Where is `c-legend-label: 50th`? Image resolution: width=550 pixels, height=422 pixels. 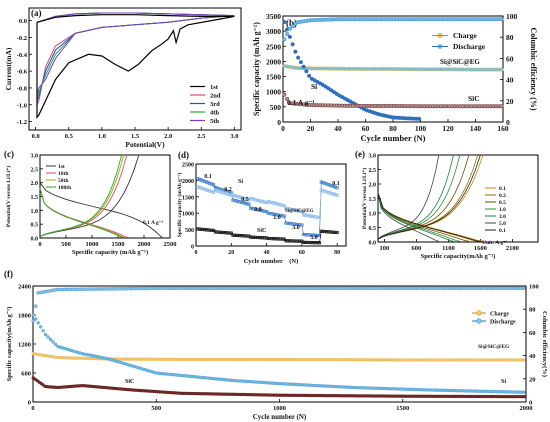 c-legend-label: 50th is located at coordinates (63, 181).